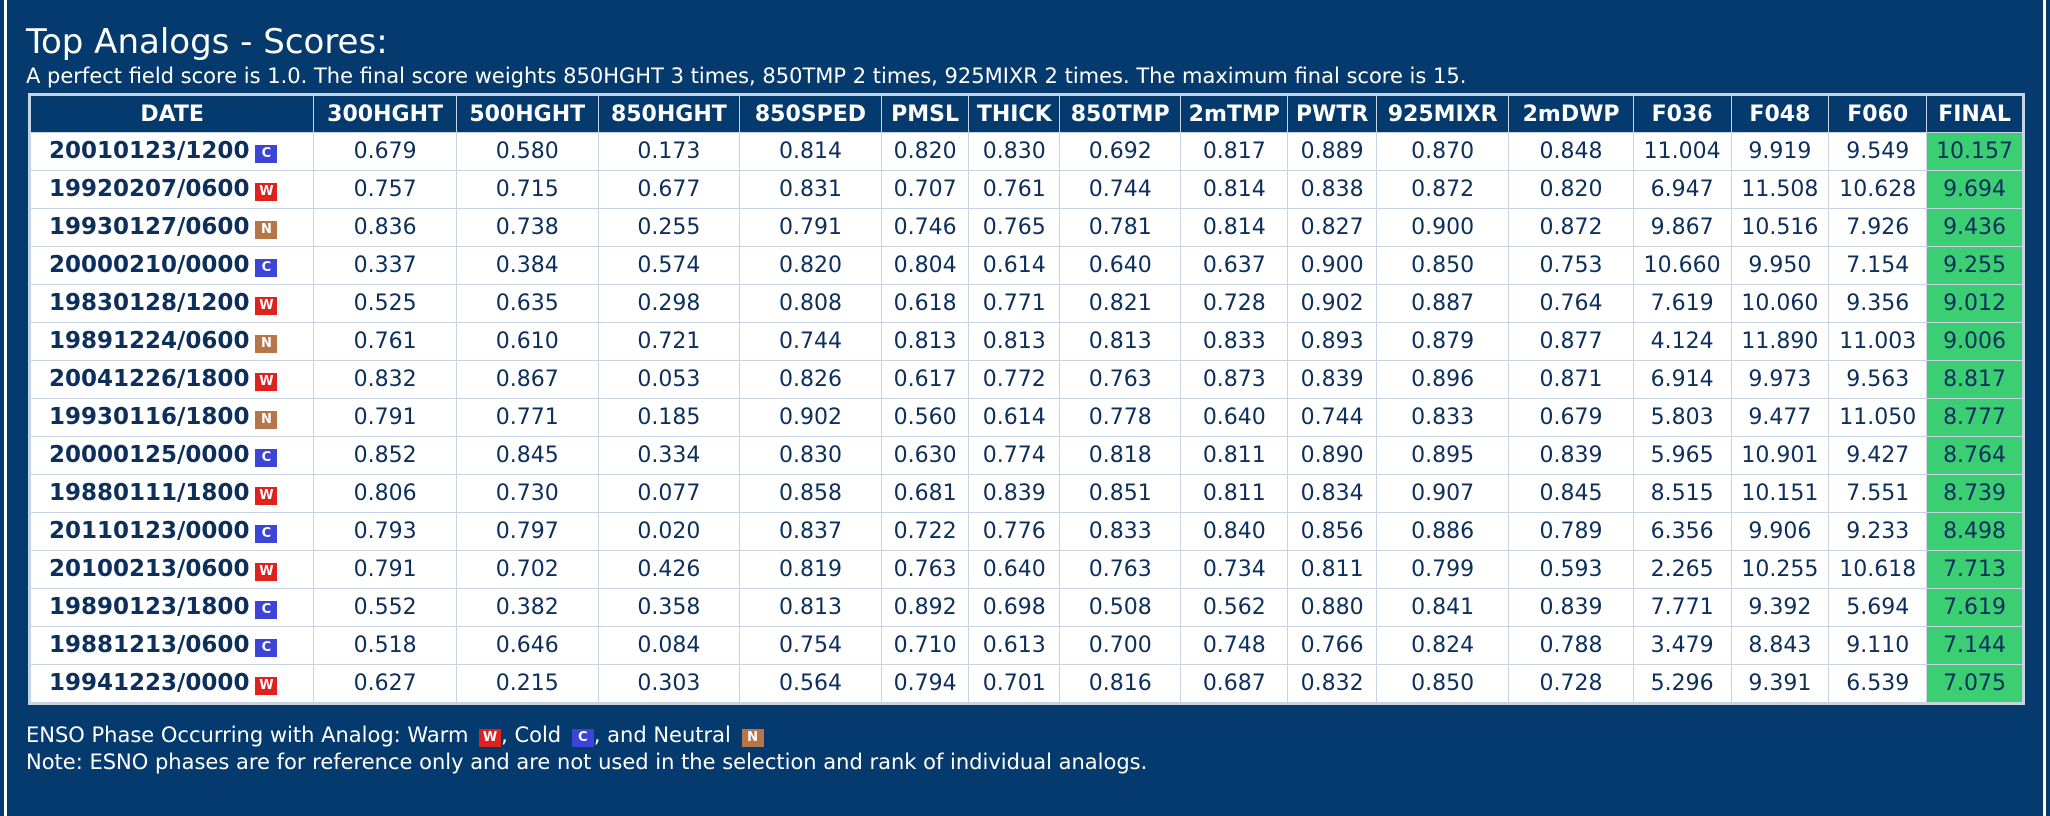 The image size is (2050, 816). I want to click on score-cell-300hght: 0.793, so click(385, 531).